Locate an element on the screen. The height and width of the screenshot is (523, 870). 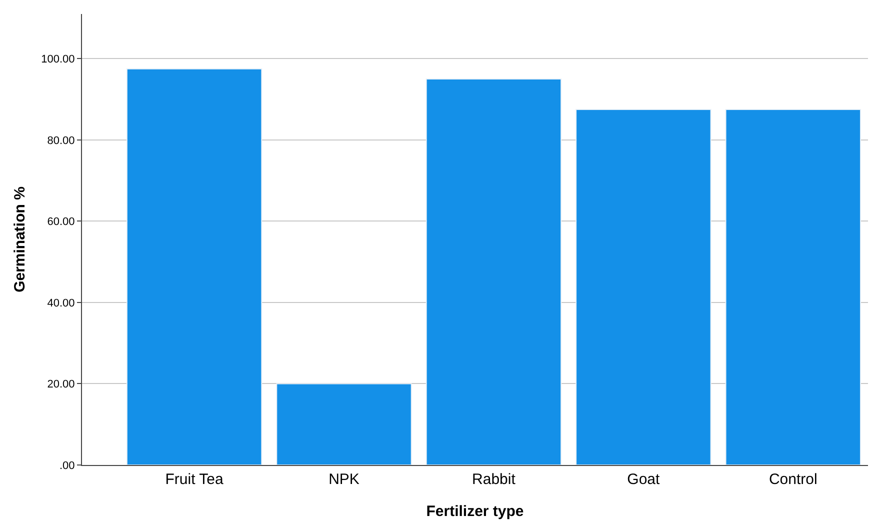
x-tick-label: Goat is located at coordinates (644, 479).